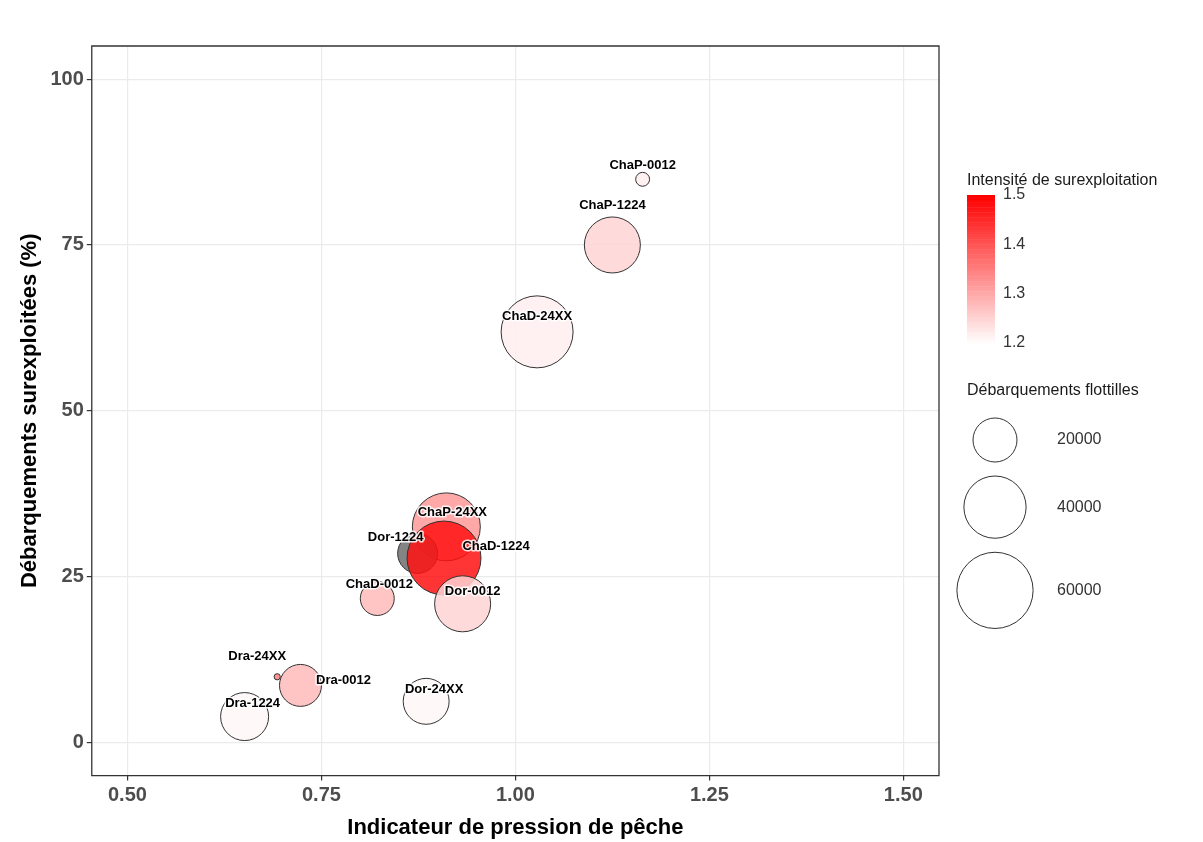 Image resolution: width=1203 pixels, height=842 pixels. Describe the element at coordinates (1079, 506) in the screenshot. I see `legend-label: 40000` at that location.